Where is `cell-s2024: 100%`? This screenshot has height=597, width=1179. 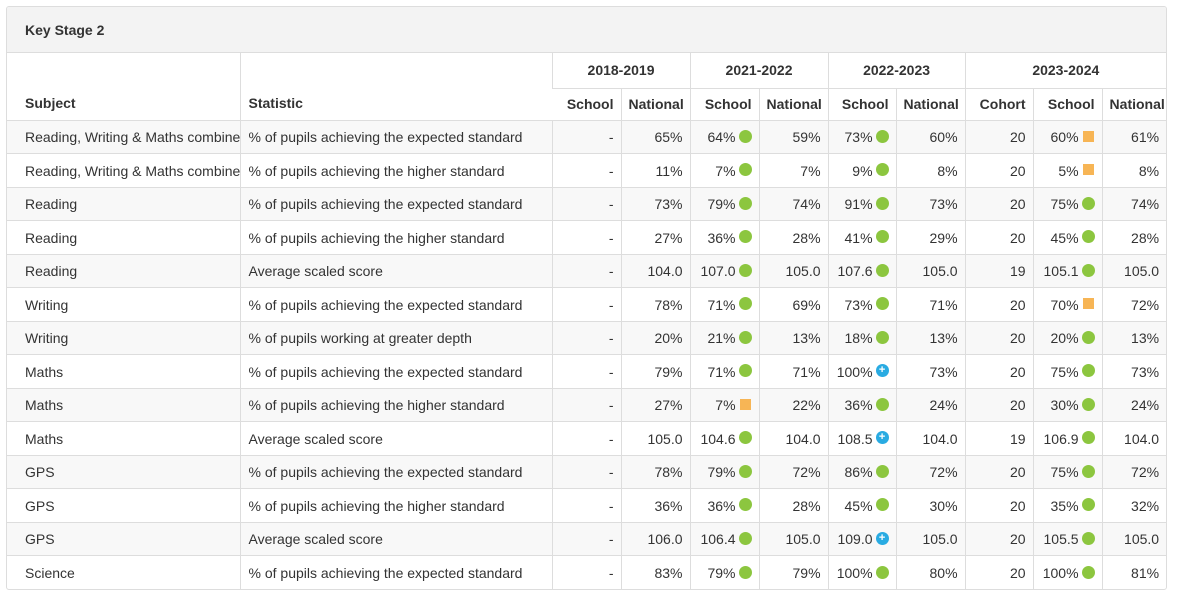
cell-s2024: 100% is located at coordinates (1067, 572).